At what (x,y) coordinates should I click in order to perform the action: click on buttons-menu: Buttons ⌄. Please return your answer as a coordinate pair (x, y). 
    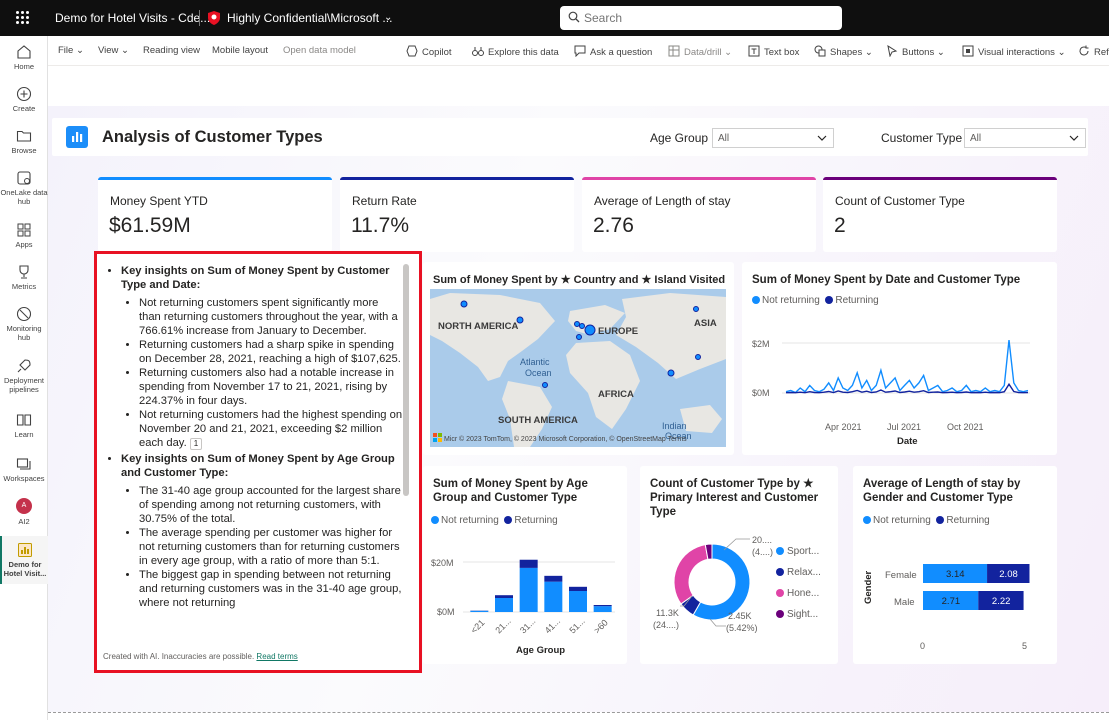
    Looking at the image, I should click on (915, 51).